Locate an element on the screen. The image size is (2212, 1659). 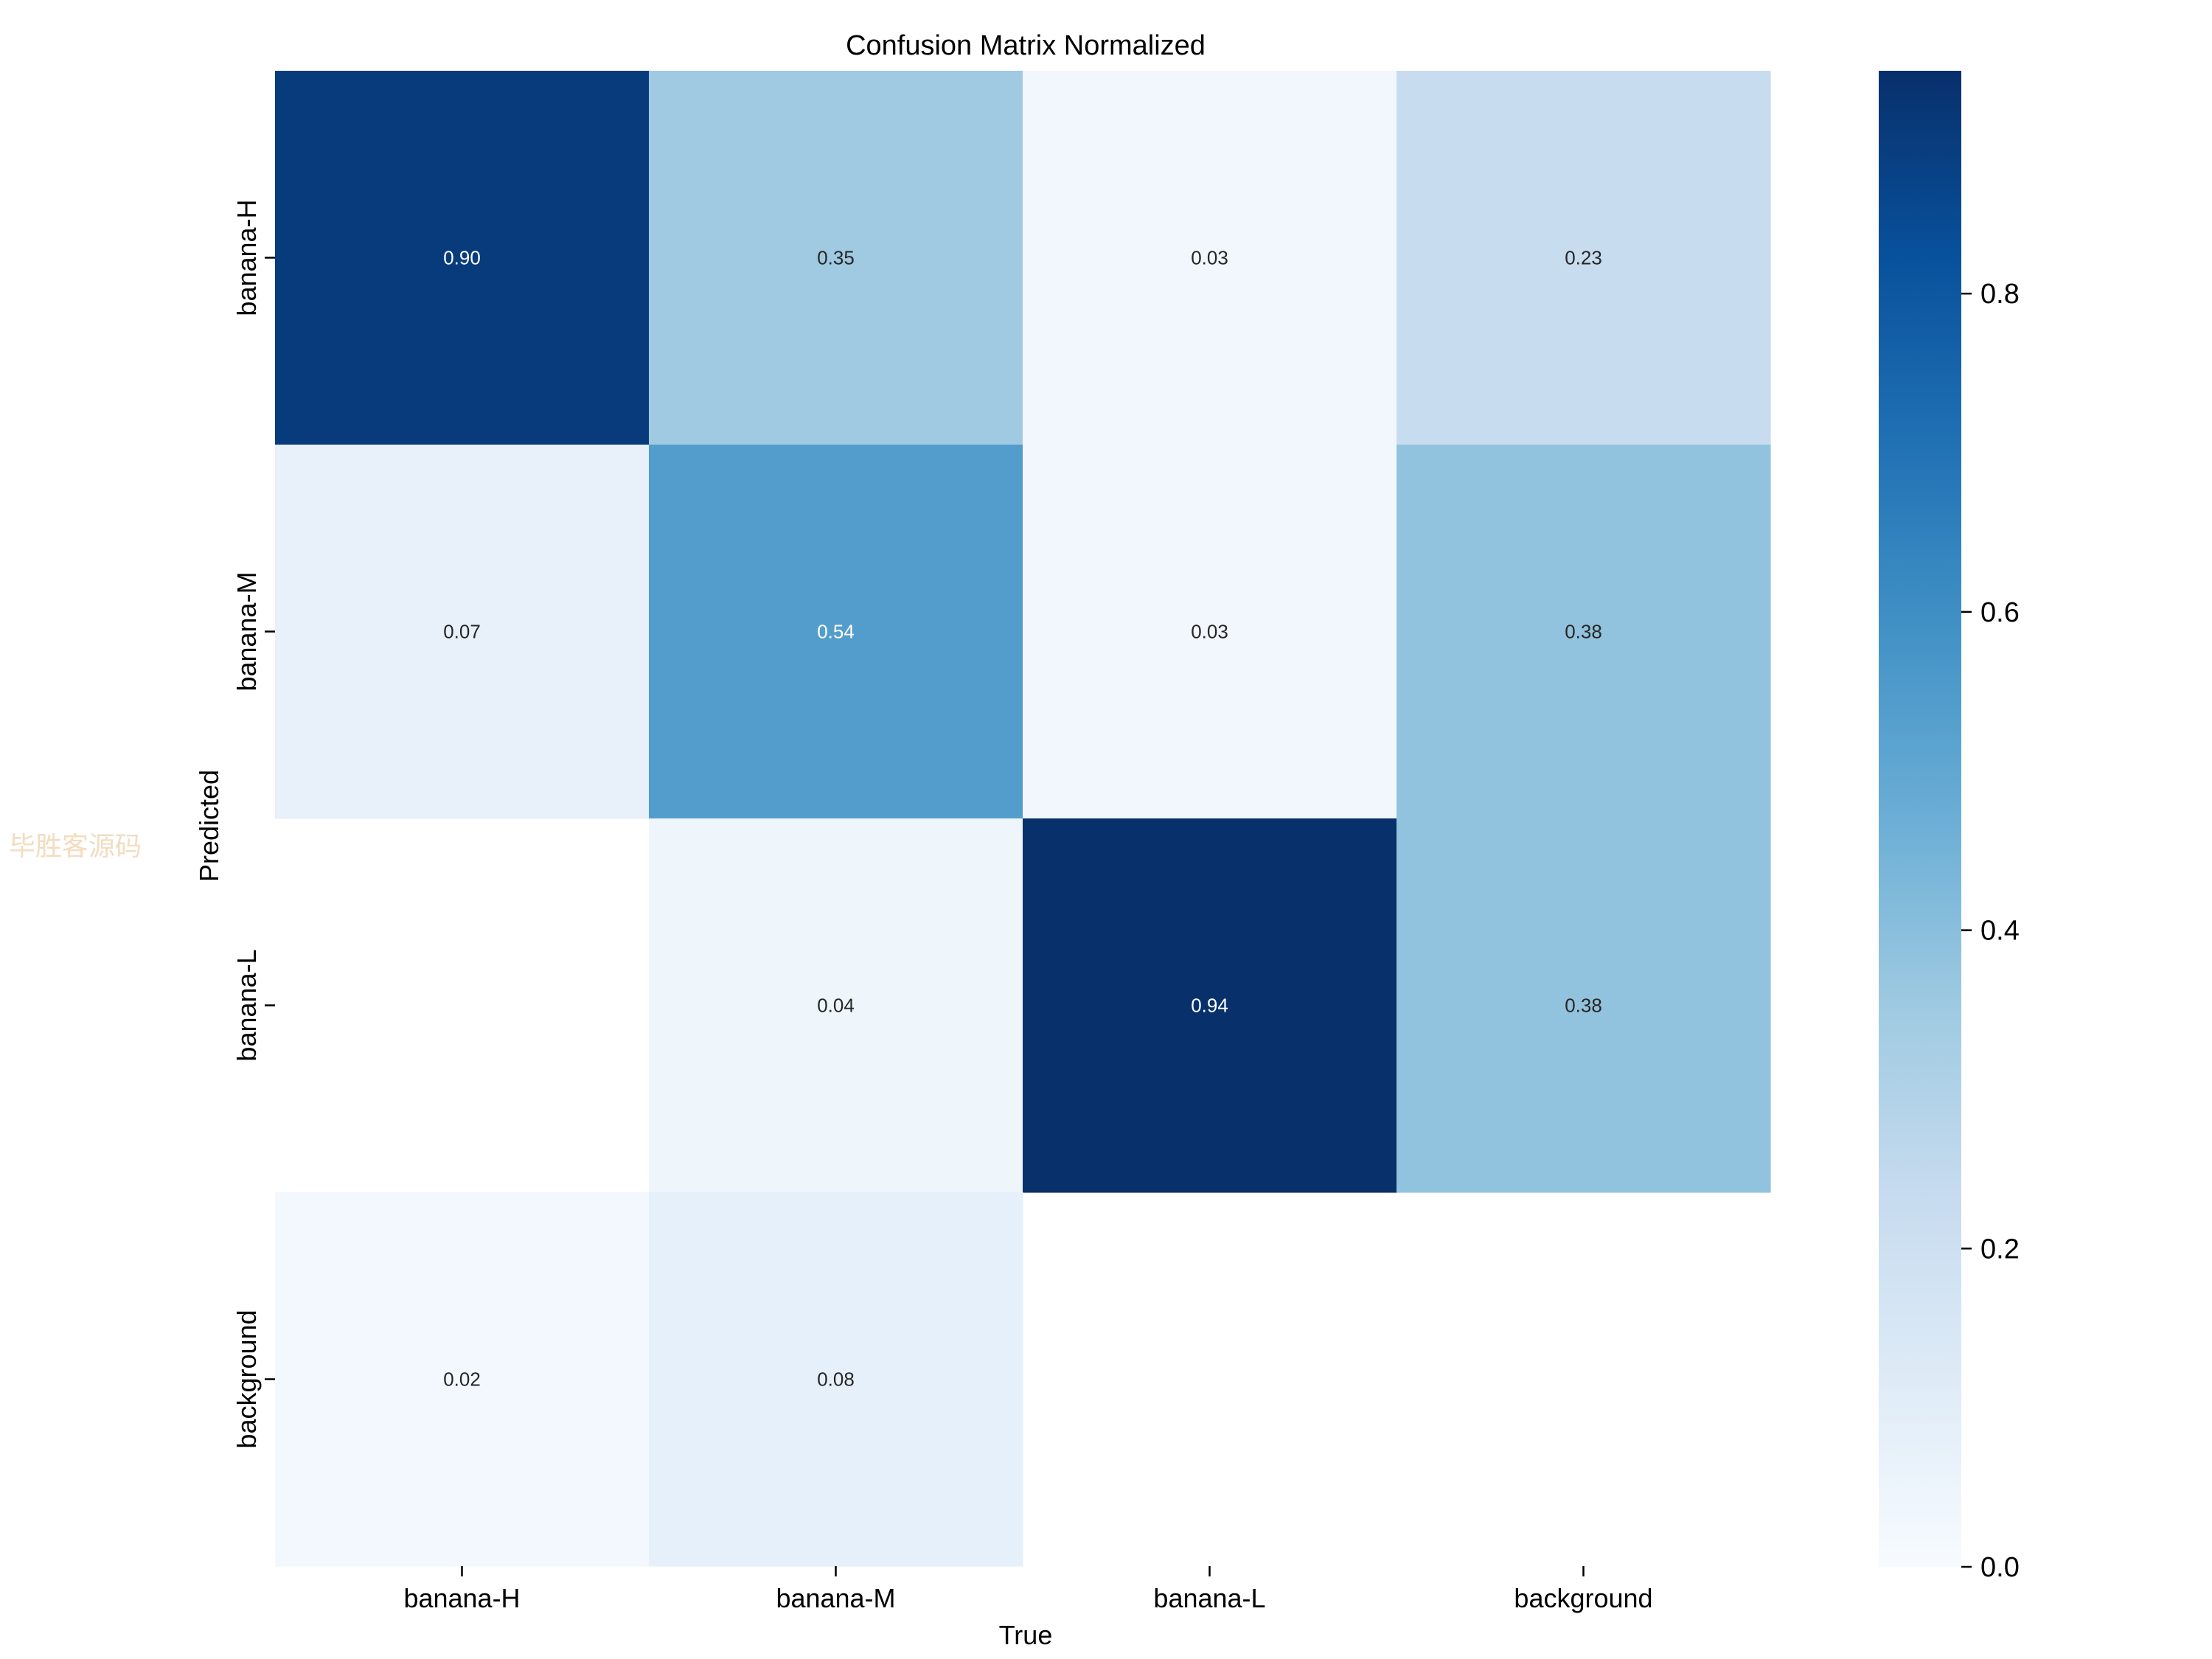
heatmap-cell-r2-c2 is located at coordinates (1210, 1005).